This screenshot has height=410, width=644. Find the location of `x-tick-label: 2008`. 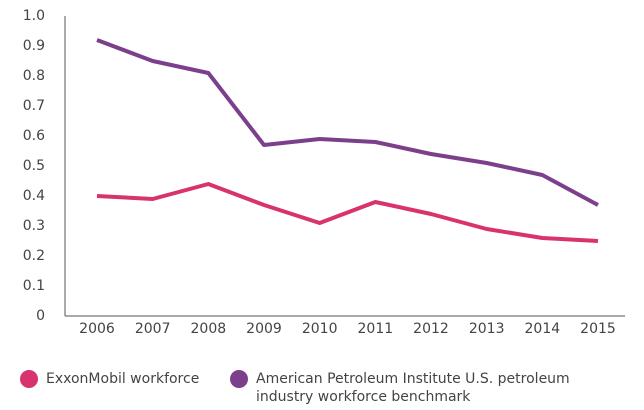

x-tick-label: 2008 is located at coordinates (209, 329).